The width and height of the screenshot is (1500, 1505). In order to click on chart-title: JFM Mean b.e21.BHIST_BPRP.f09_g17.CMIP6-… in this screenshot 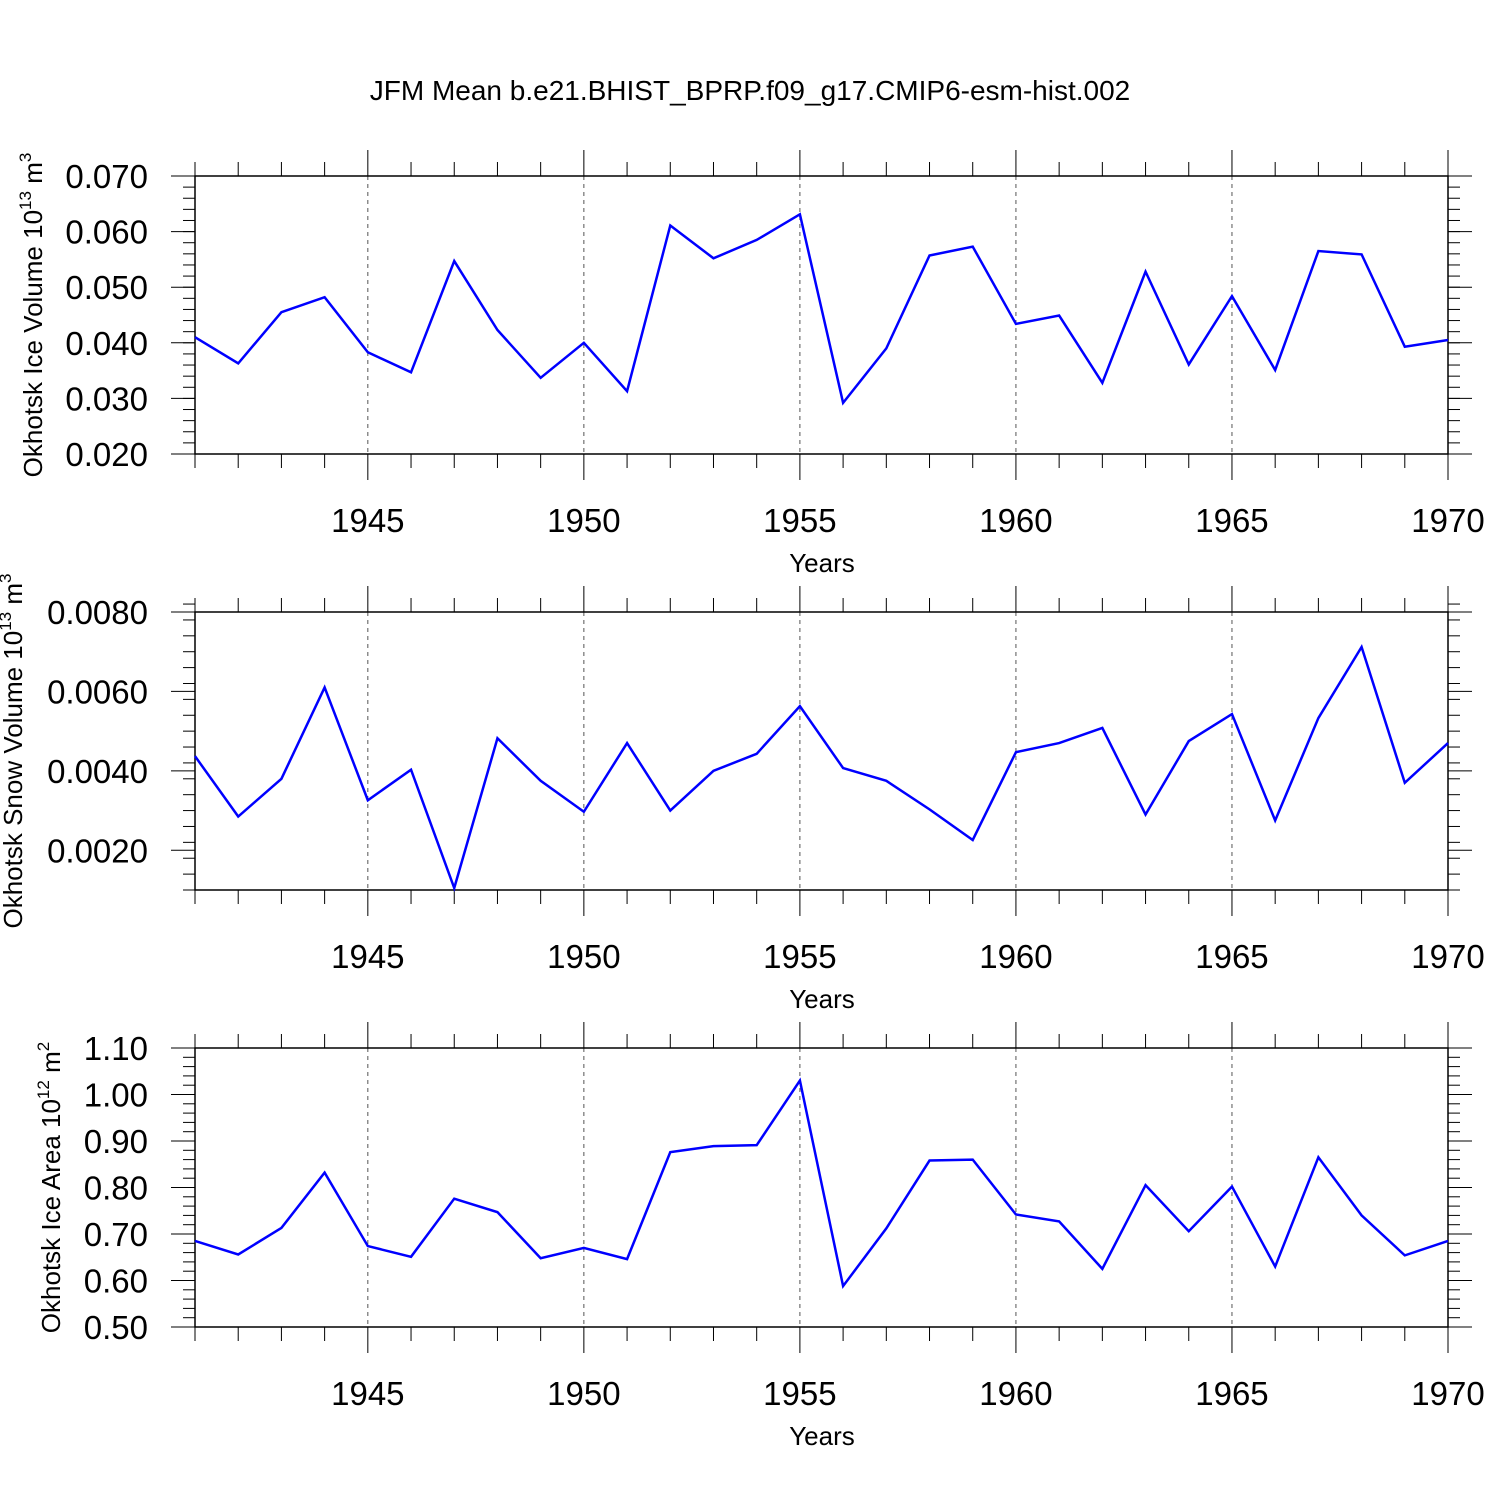, I will do `click(750, 90)`.